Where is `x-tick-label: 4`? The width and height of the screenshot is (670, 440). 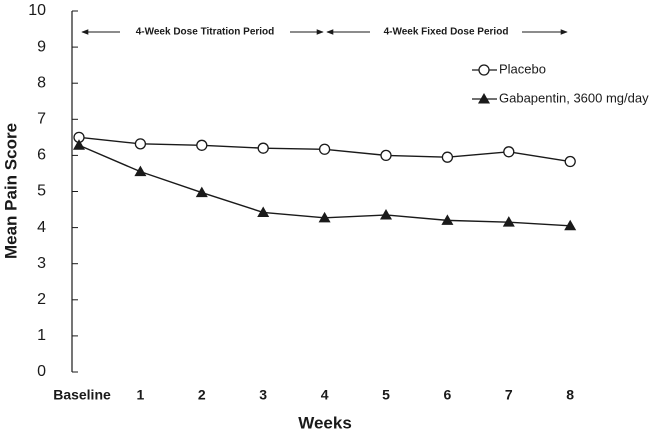
x-tick-label: 4 is located at coordinates (325, 395).